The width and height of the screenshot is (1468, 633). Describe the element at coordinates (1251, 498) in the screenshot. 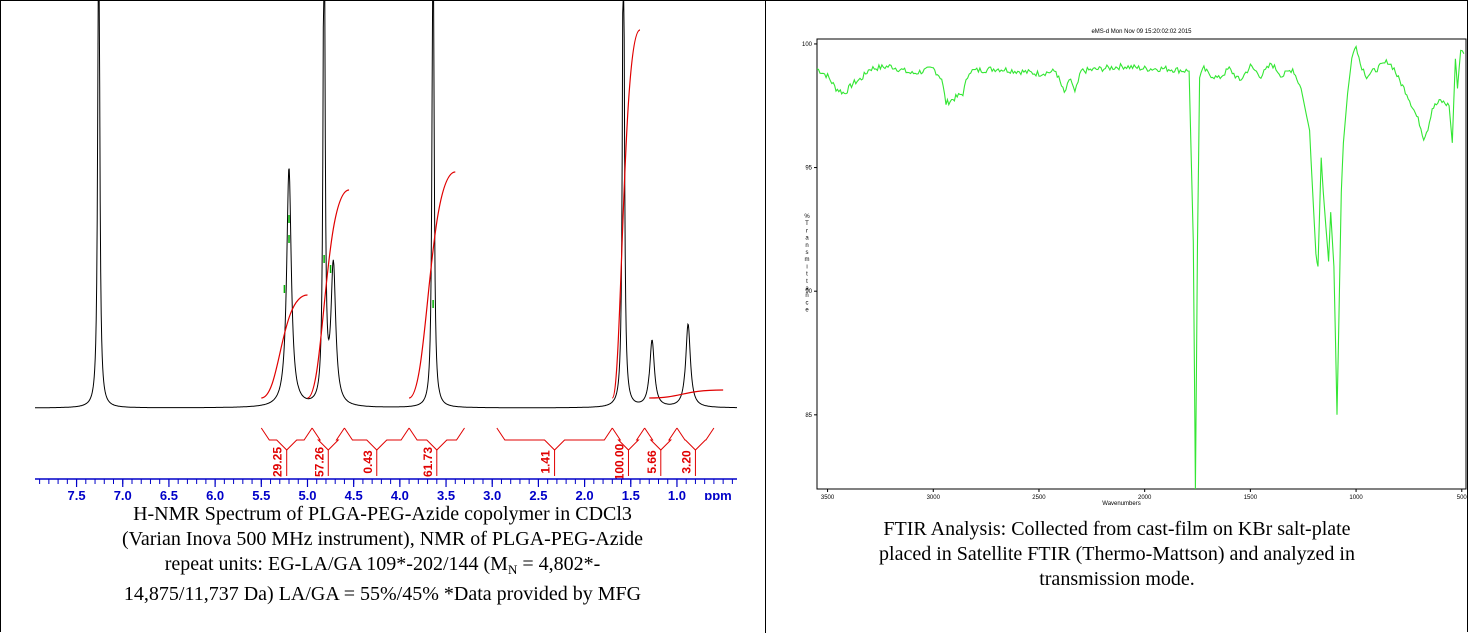

I see `ftir-x-tick-label: 1500` at that location.